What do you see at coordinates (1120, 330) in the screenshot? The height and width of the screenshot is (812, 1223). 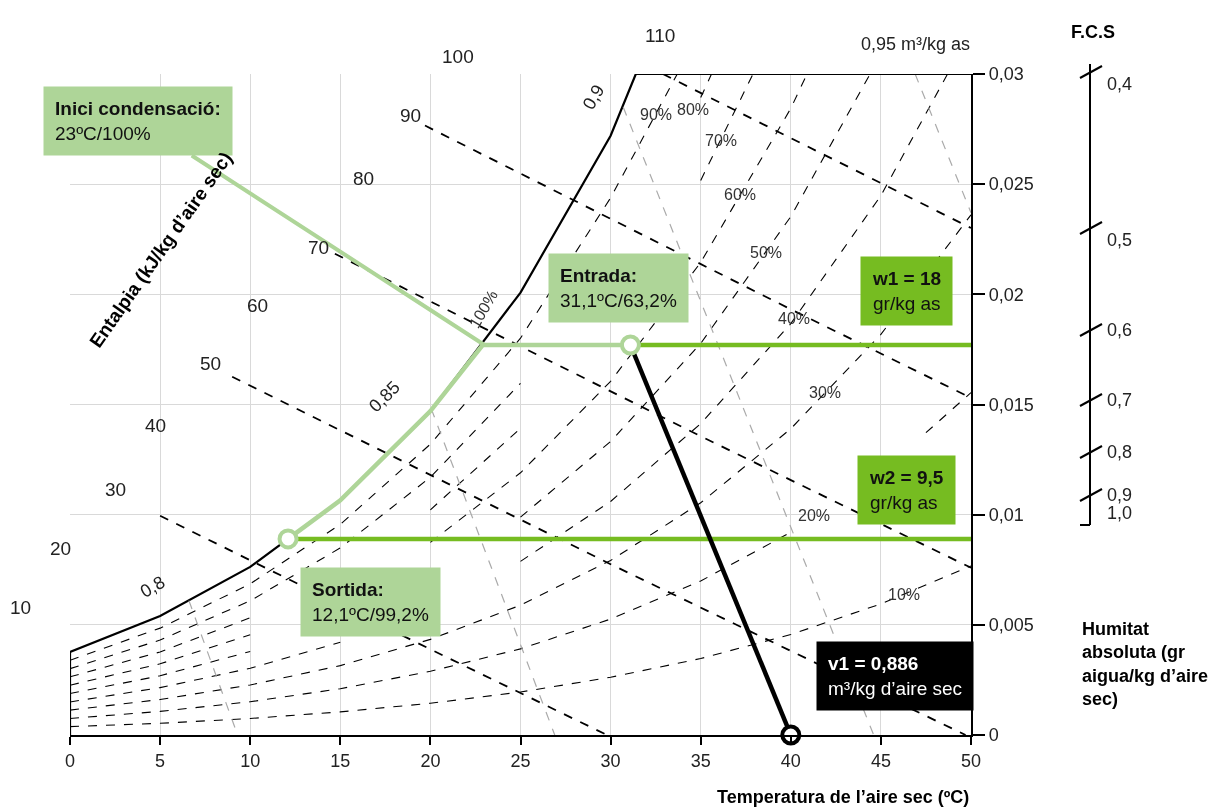 I see `text: 0,6` at bounding box center [1120, 330].